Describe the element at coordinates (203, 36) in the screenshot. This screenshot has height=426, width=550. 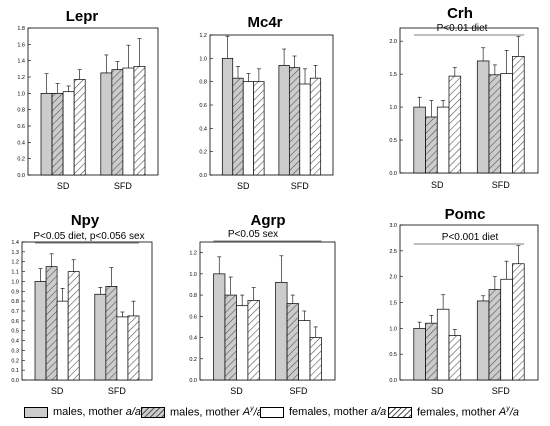
I see `mc4r-ytick-label: 1.2` at that location.